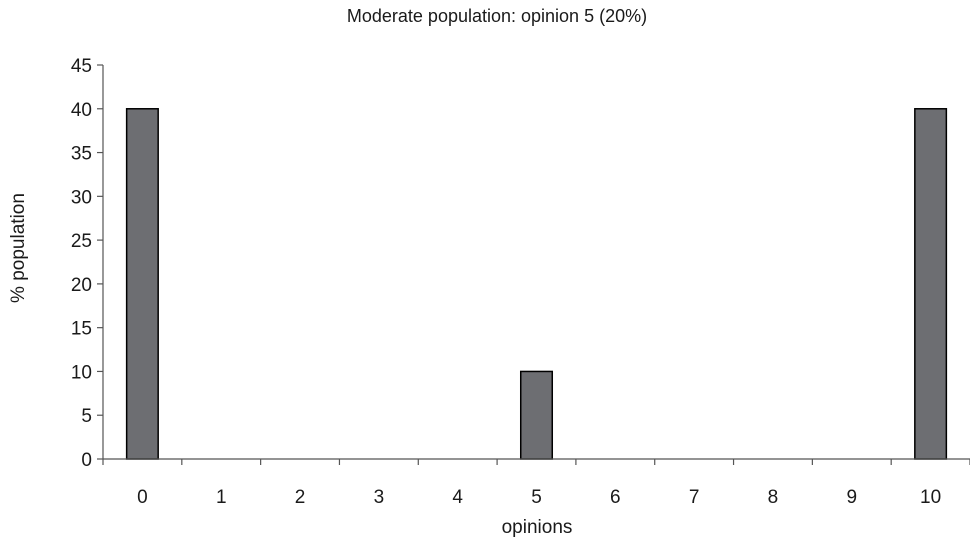 This screenshot has width=970, height=541. I want to click on y-tick-label: 35, so click(81, 154).